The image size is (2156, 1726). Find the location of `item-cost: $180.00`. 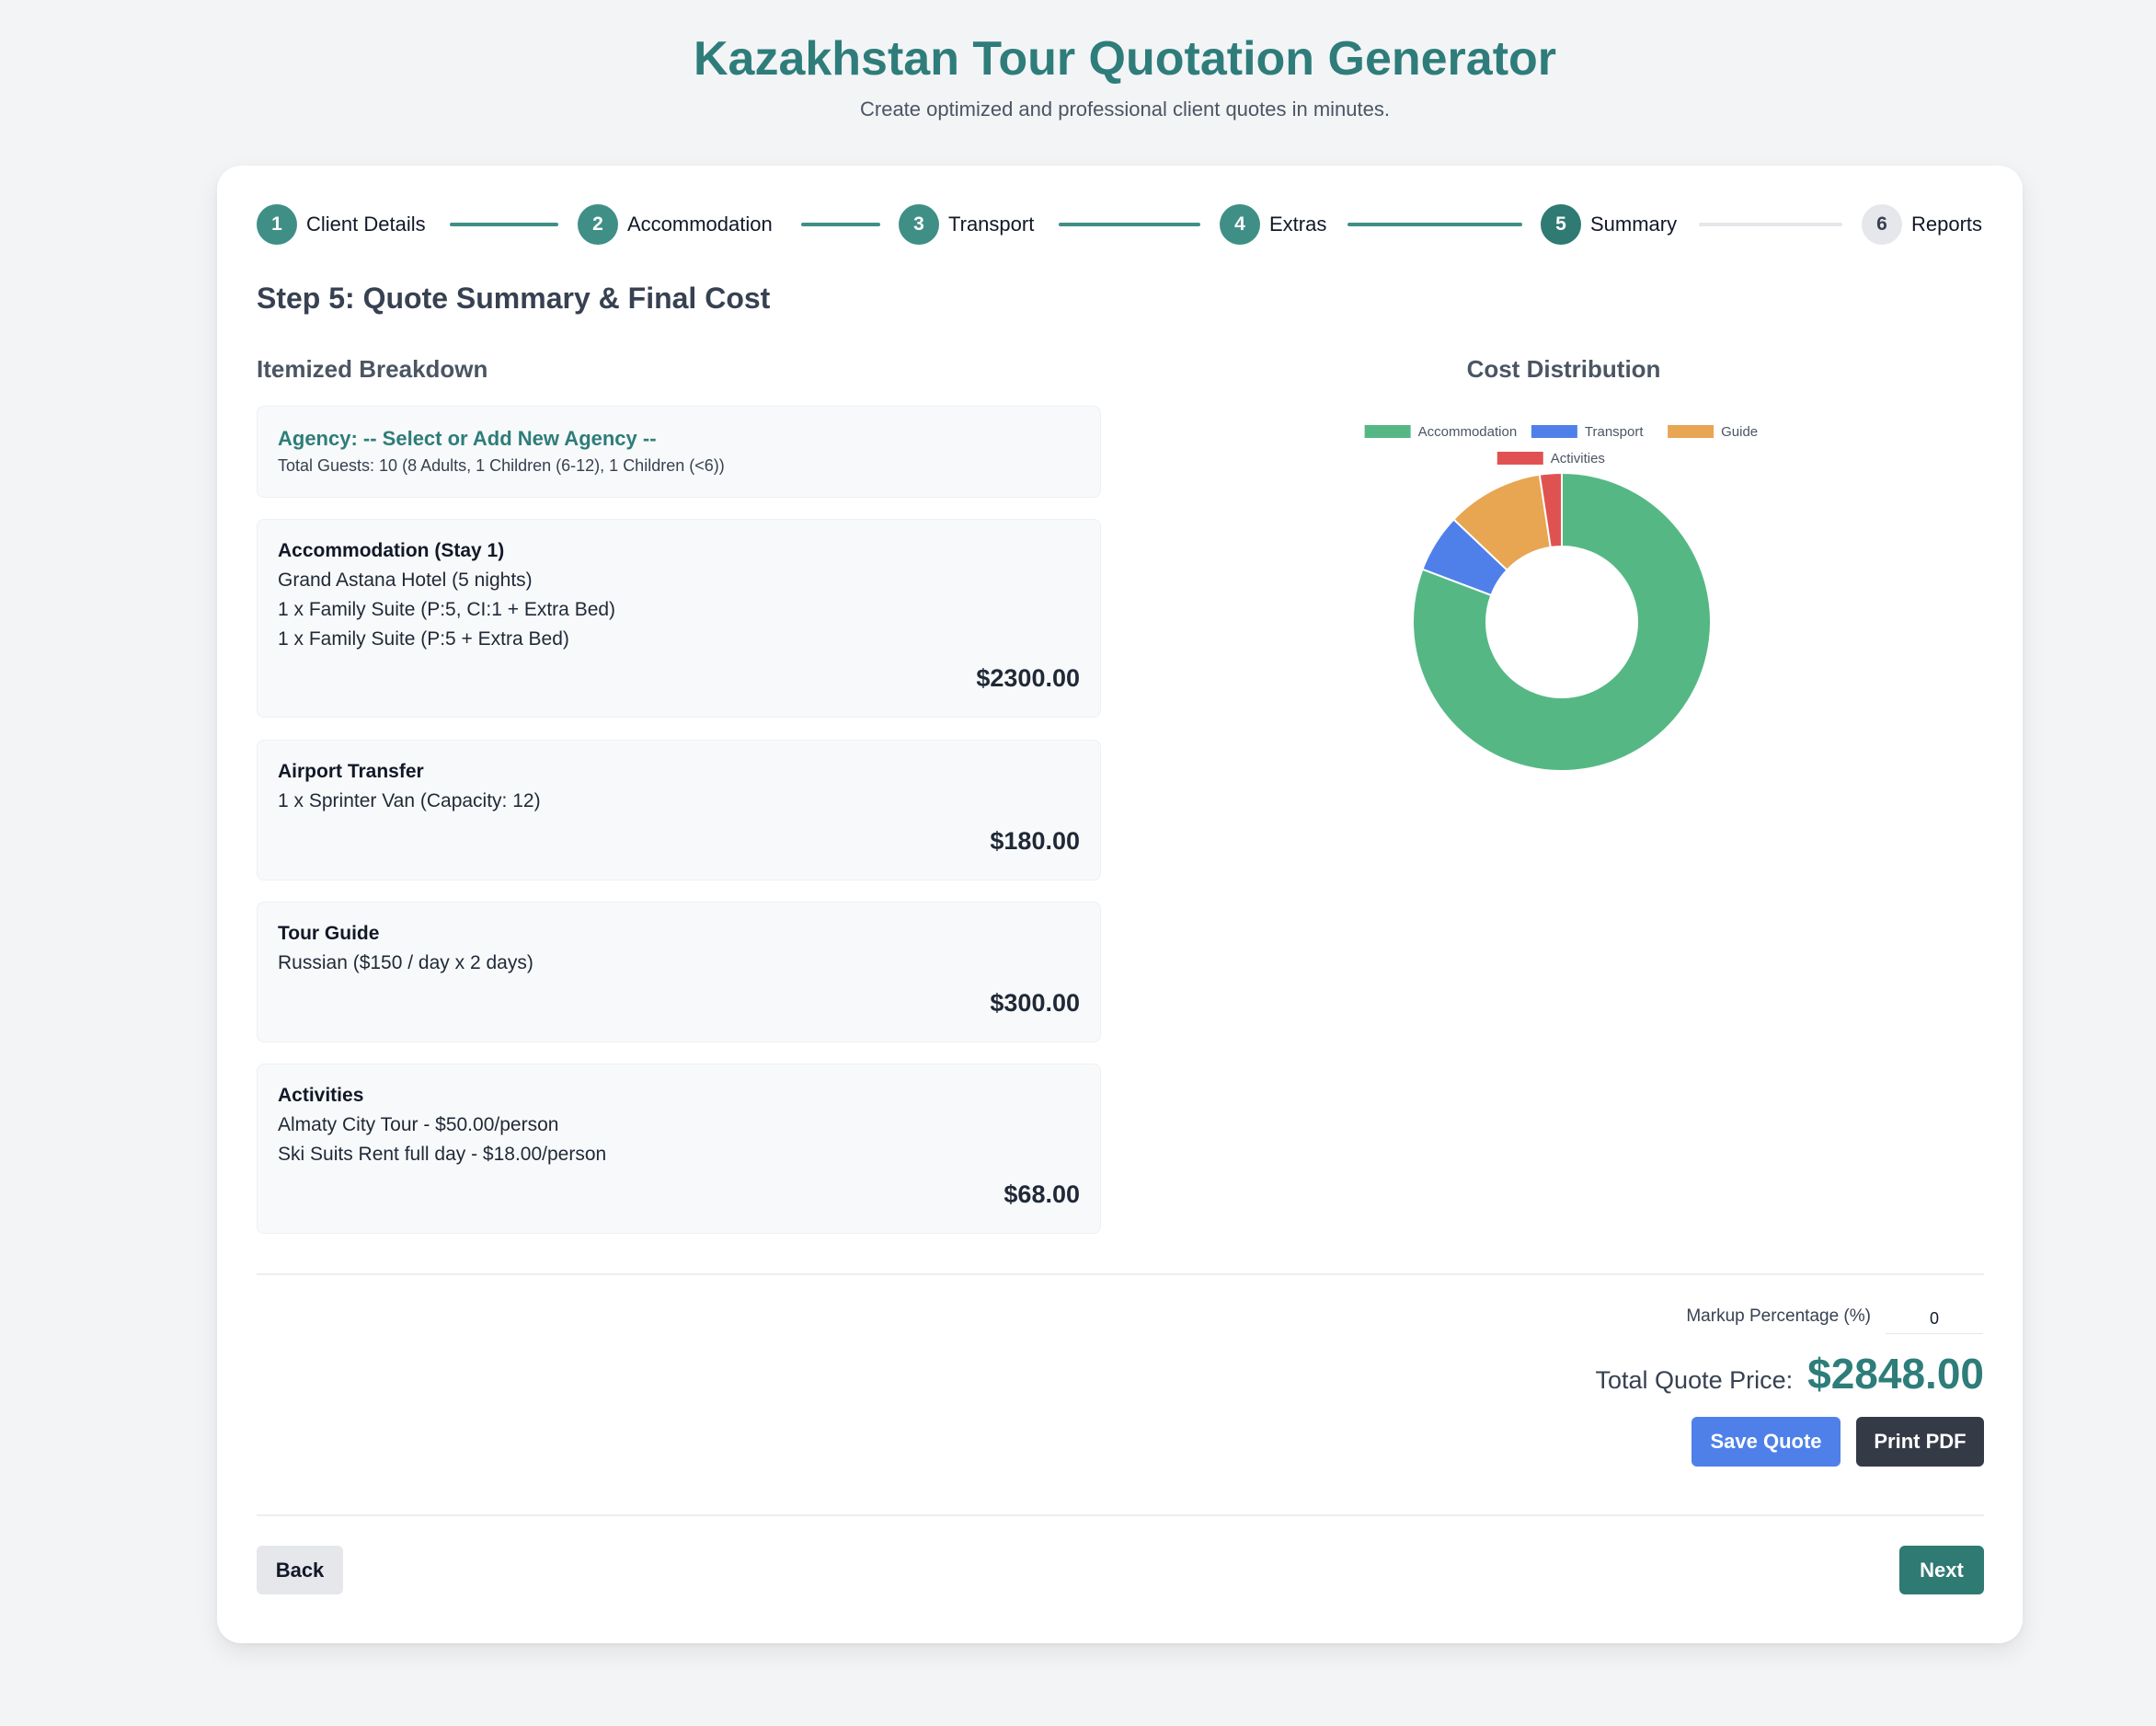

item-cost: $180.00 is located at coordinates (1035, 841).